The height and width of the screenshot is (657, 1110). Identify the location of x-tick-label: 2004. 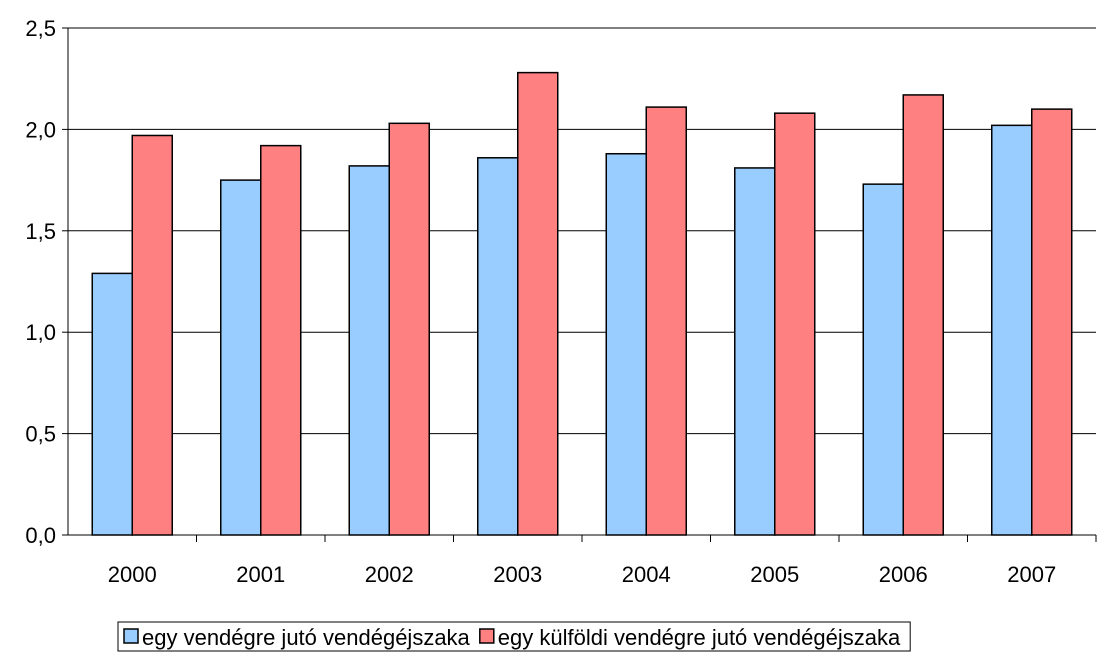
(646, 574).